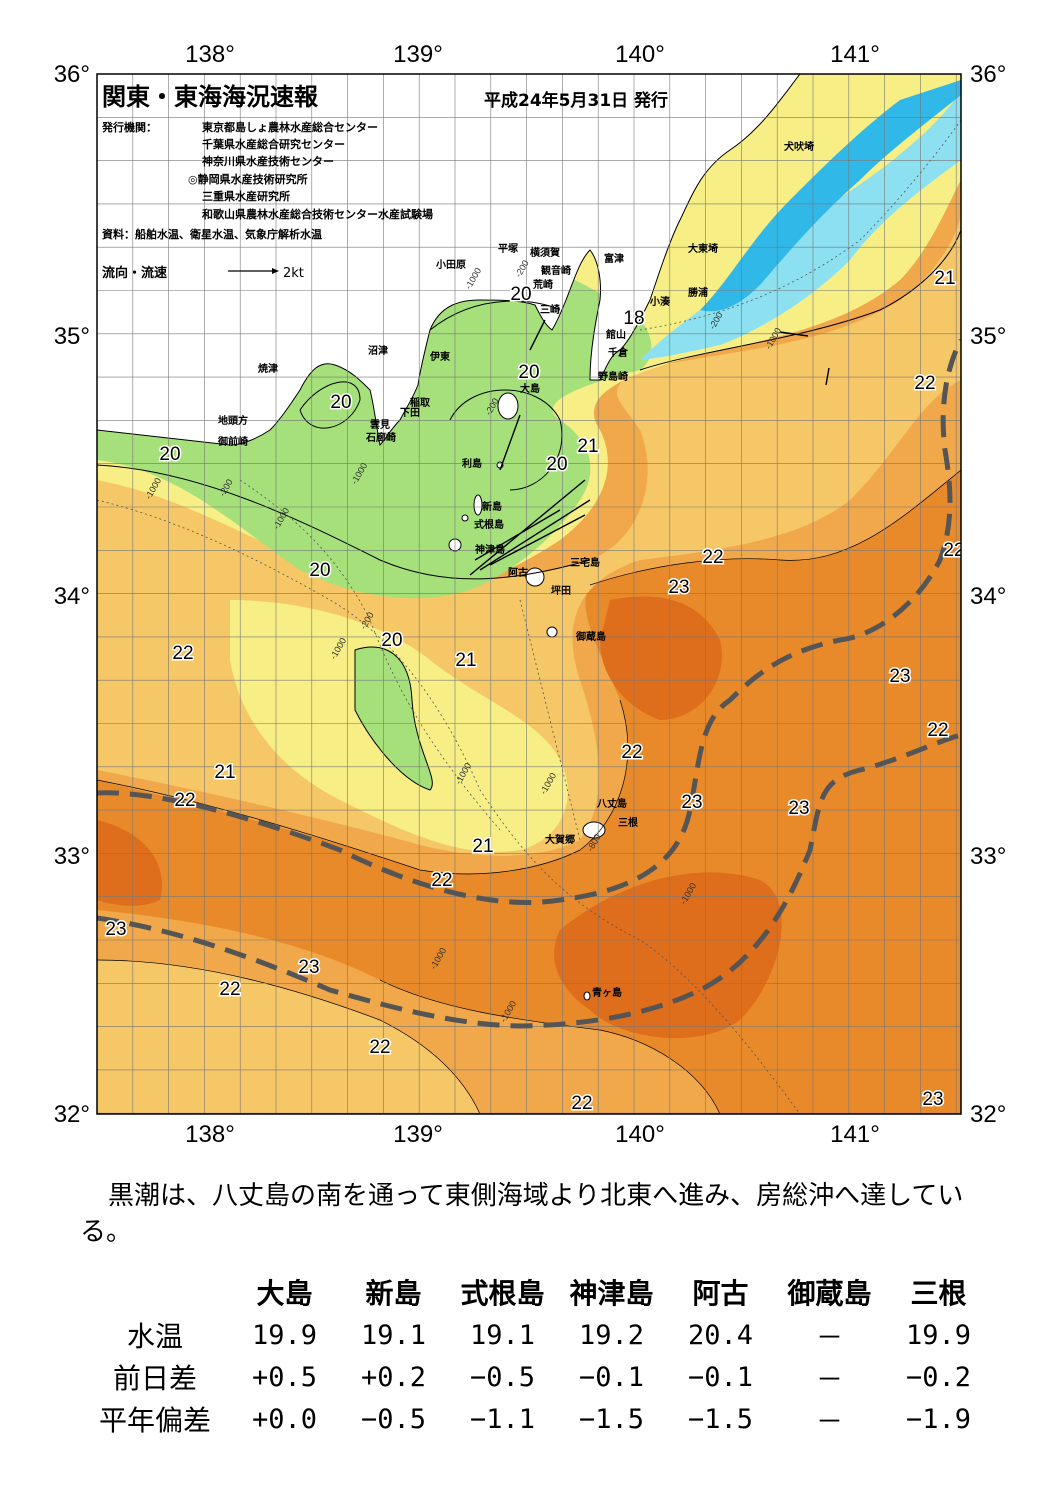 The height and width of the screenshot is (1503, 1064). I want to click on table-cell: −0.2, so click(938, 1377).